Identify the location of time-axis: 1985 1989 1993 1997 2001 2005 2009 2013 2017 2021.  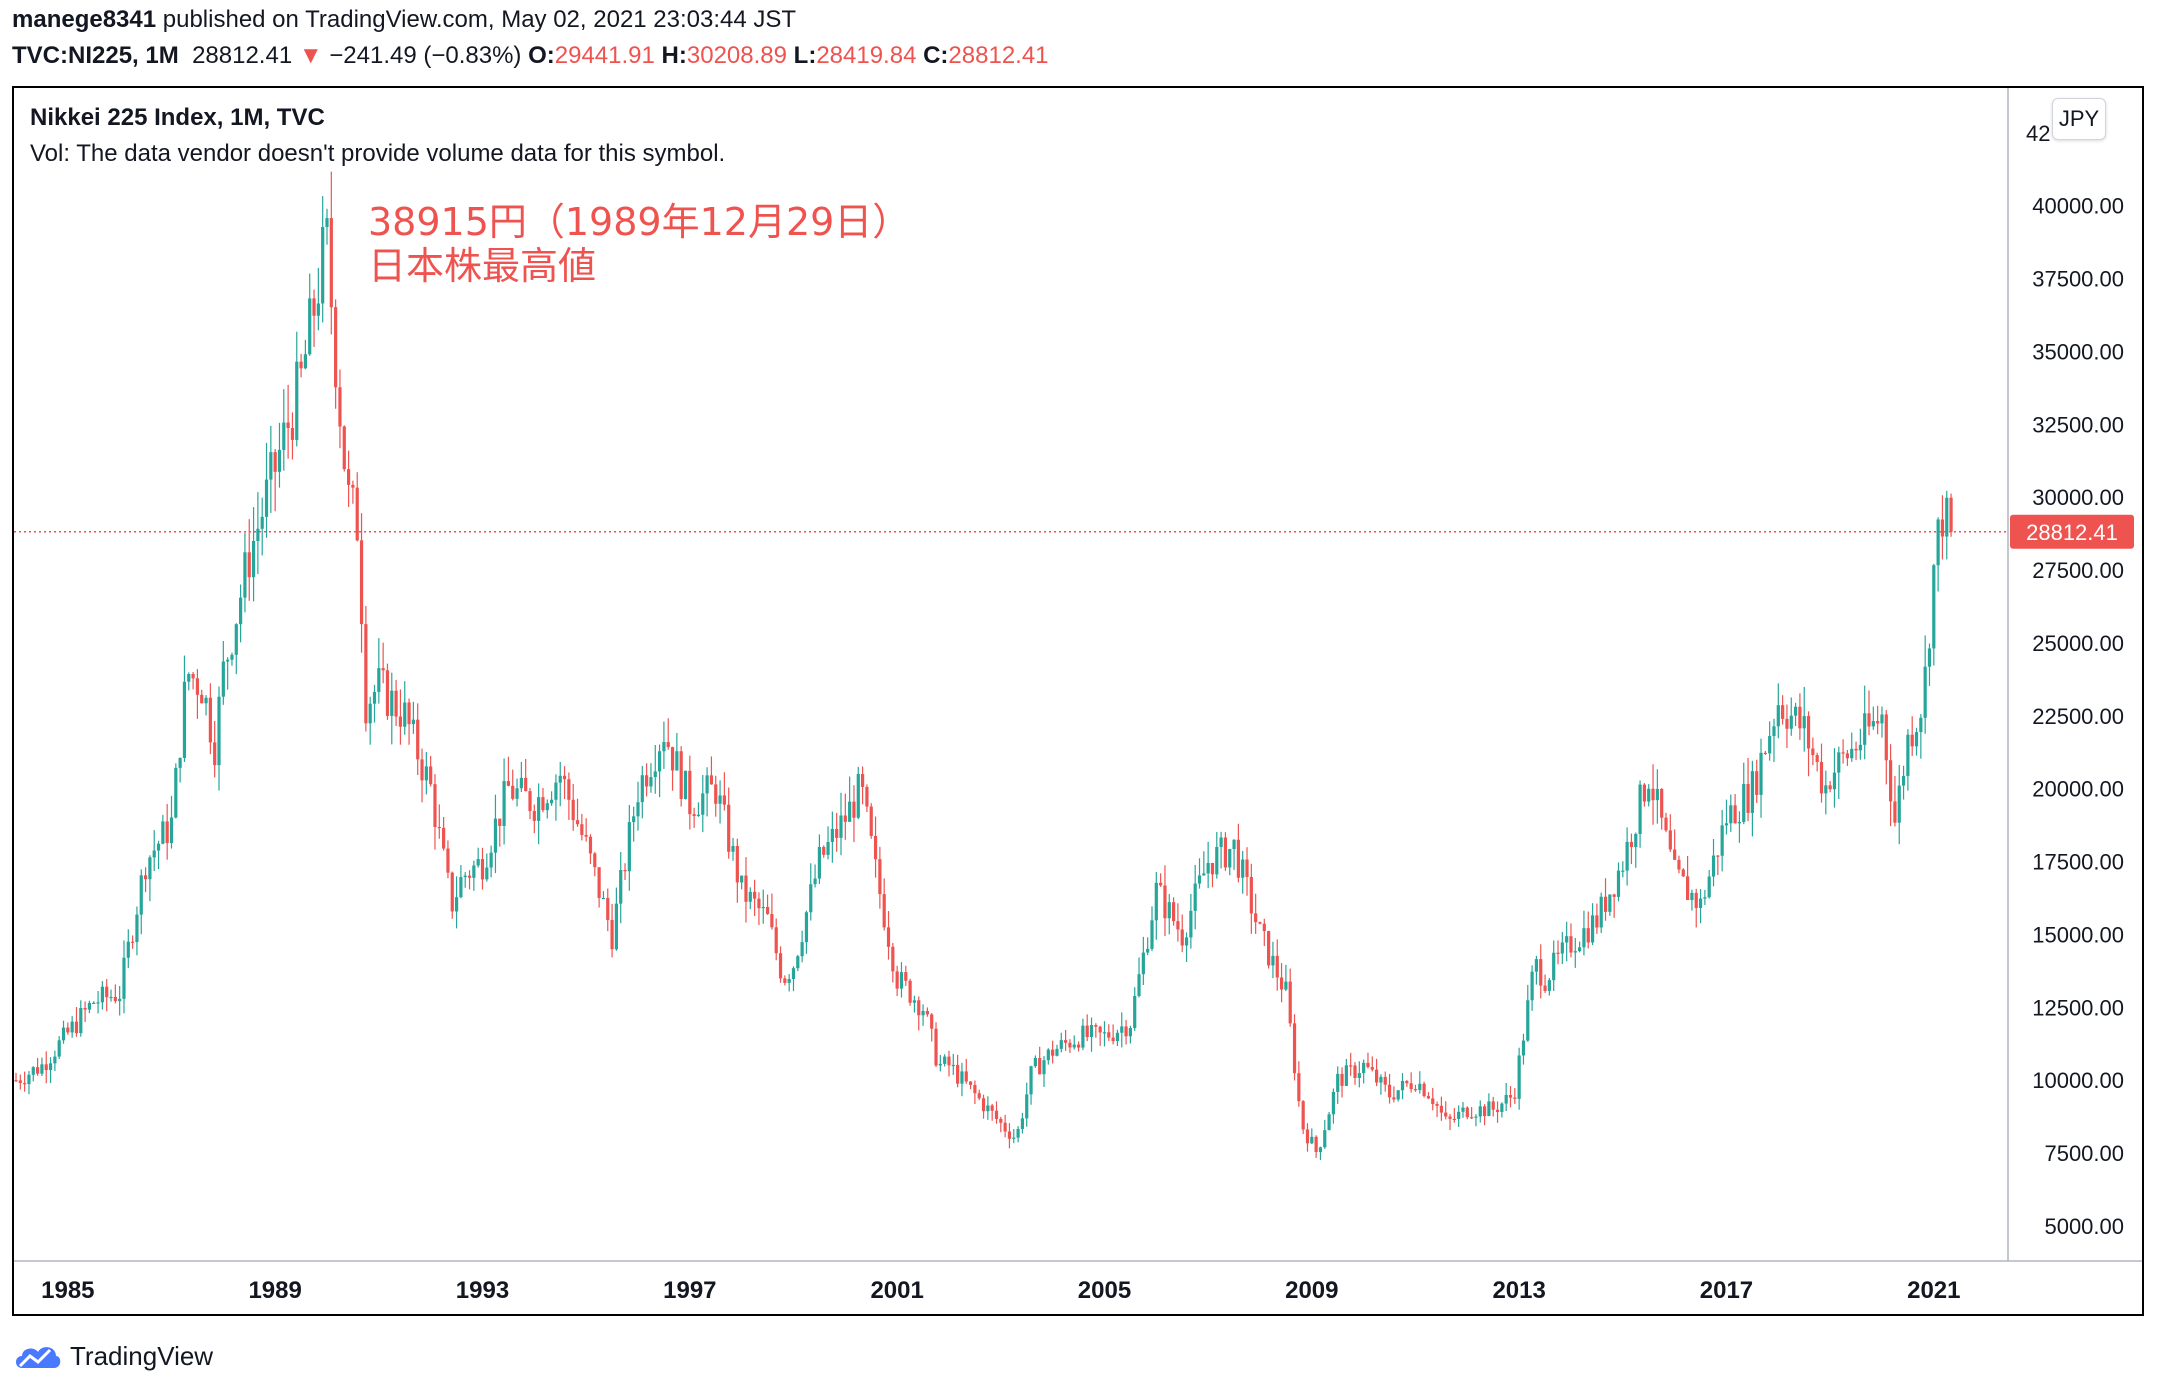
(1000, 1290).